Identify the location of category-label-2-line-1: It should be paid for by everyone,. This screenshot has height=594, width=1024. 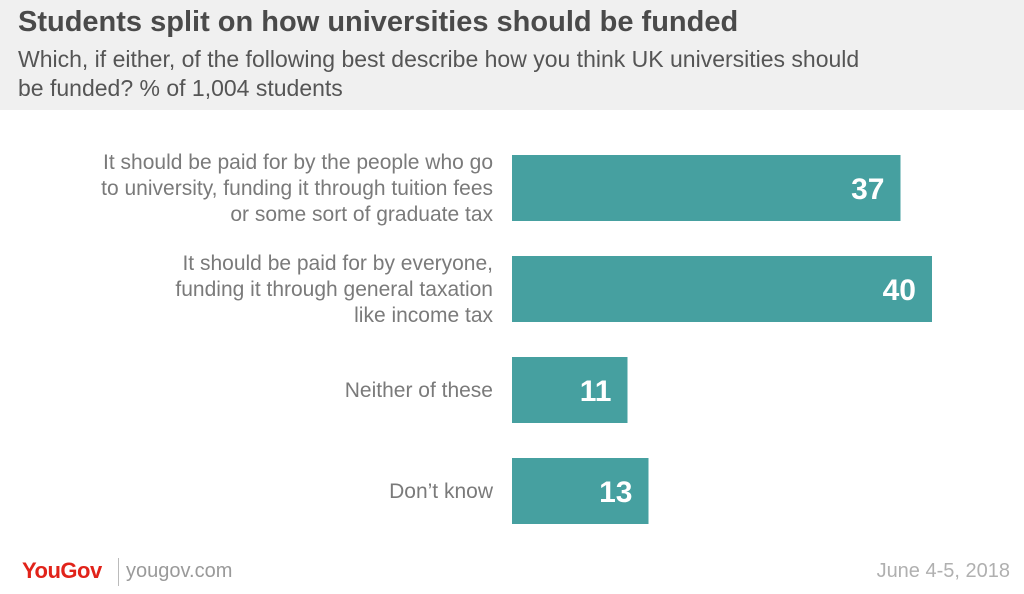
(337, 263).